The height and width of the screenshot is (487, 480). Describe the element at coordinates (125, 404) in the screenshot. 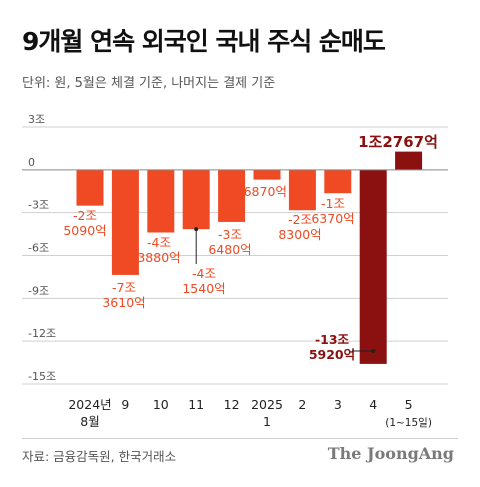

I see `x-tick-label: 9` at that location.